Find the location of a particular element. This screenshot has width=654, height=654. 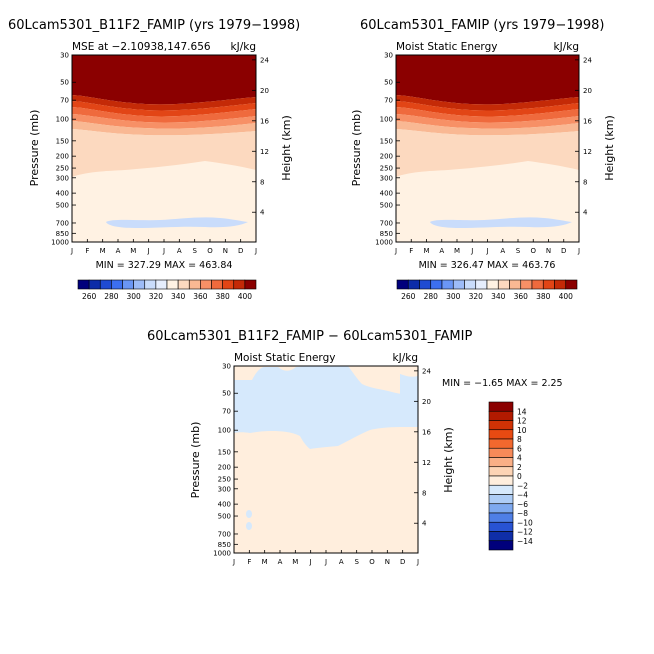

y-tick-label: 50 is located at coordinates (64, 83).